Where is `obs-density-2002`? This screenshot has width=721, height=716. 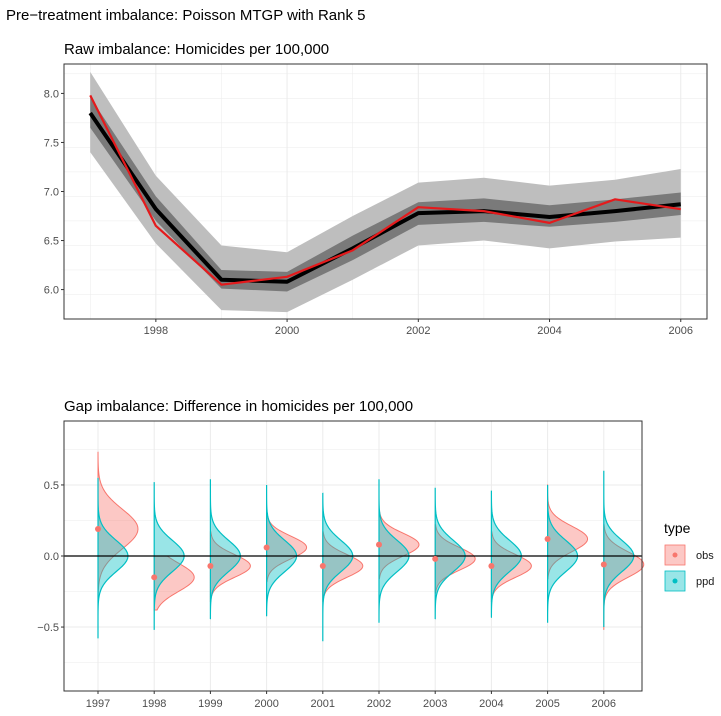 obs-density-2002 is located at coordinates (399, 545).